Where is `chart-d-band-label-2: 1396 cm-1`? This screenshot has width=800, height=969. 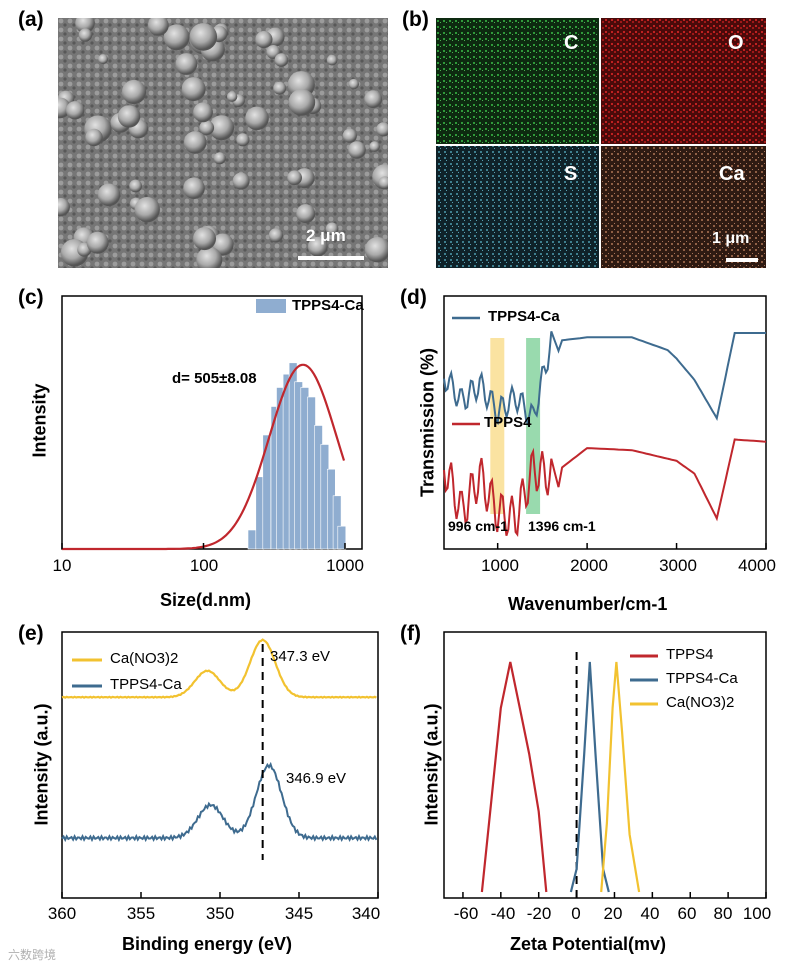 chart-d-band-label-2: 1396 cm-1 is located at coordinates (562, 526).